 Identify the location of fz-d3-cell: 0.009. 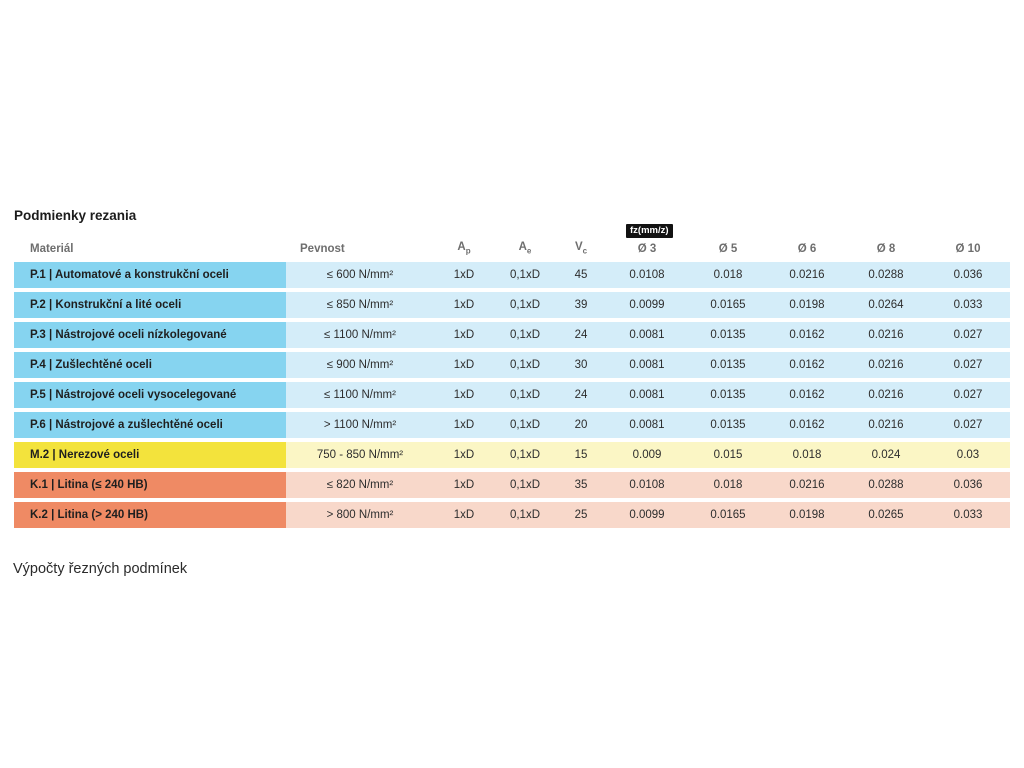
(647, 455).